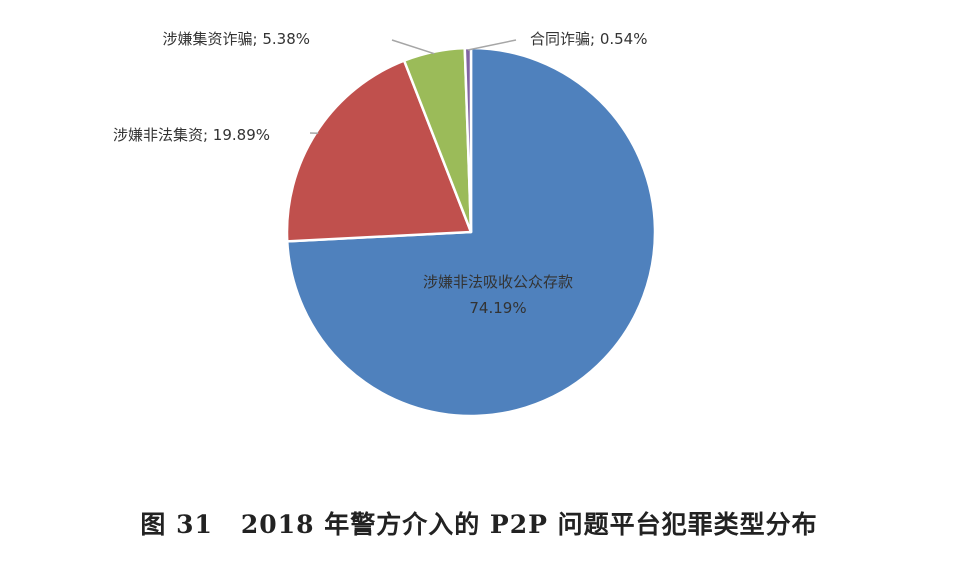 This screenshot has width=958, height=568. Describe the element at coordinates (236, 39) in the screenshot. I see `slice-label: 涉嫌集资诈骗; 5.38%` at that location.